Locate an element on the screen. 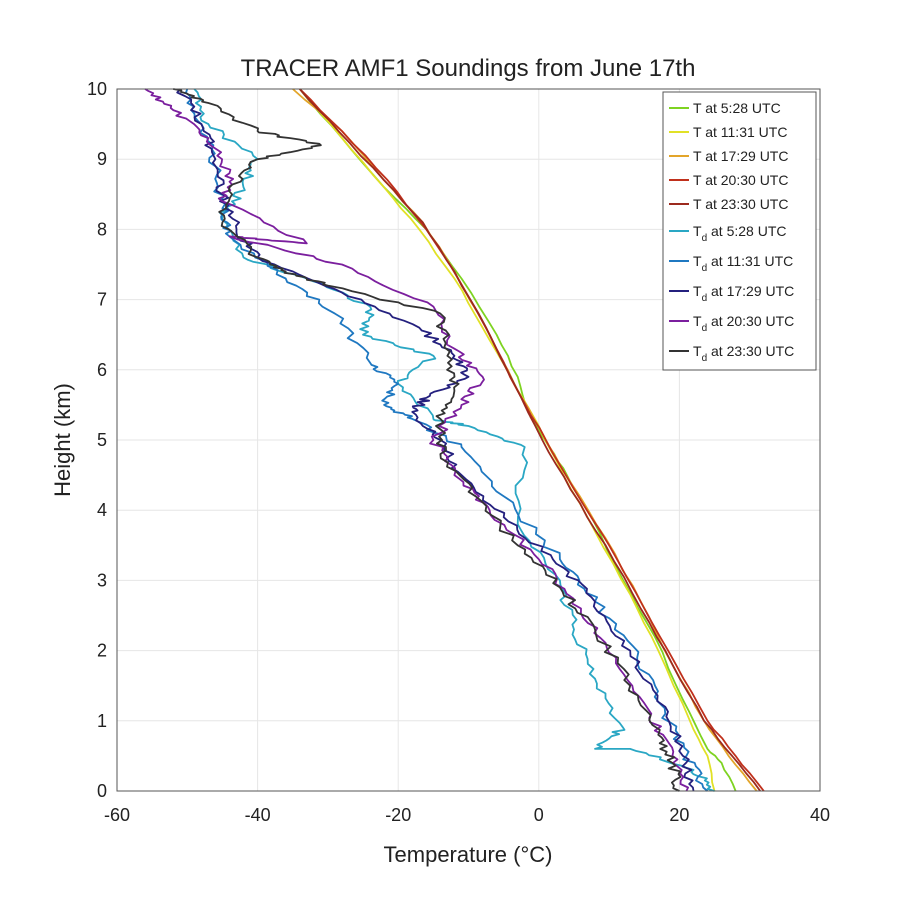 This screenshot has width=905, height=907. x-tick-labels: -60 -40 -20 0 20 40 is located at coordinates (467, 815).